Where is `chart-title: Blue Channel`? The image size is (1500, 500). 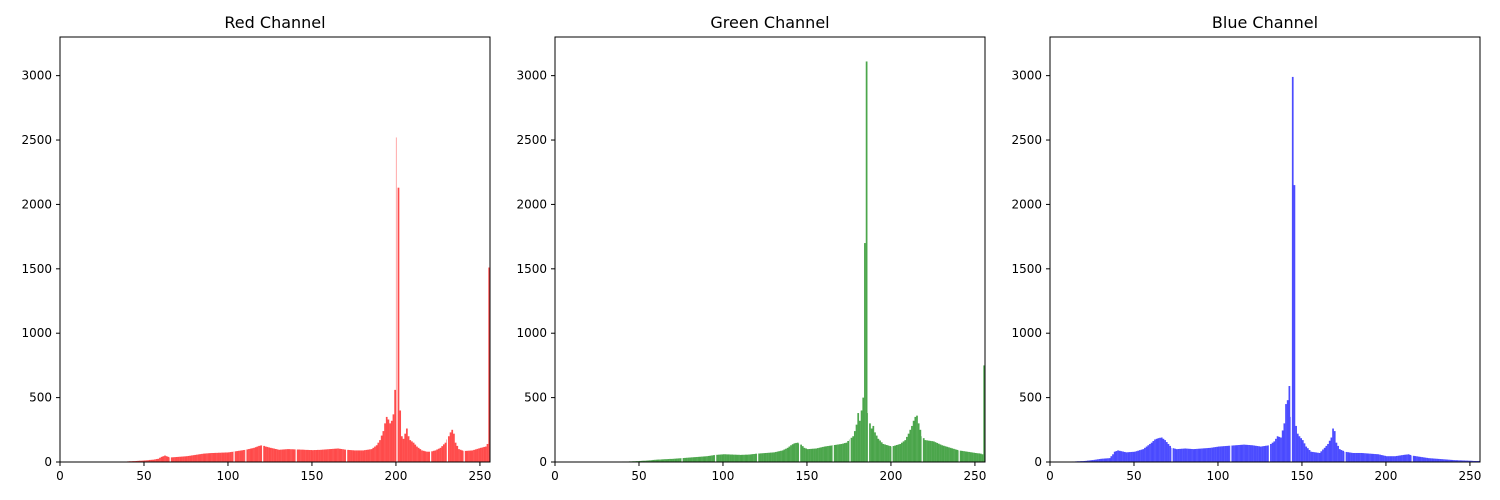 chart-title: Blue Channel is located at coordinates (1265, 22).